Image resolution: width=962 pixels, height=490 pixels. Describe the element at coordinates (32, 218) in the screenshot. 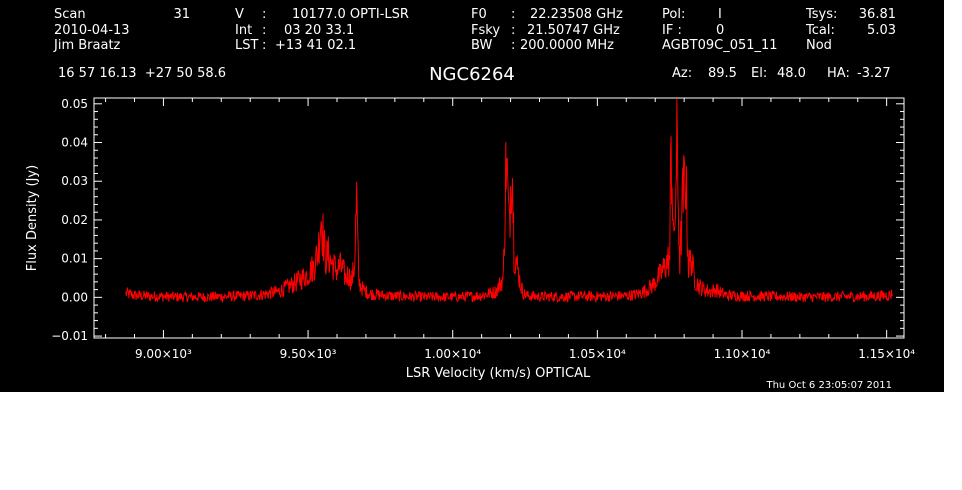

I see `y-axis-label: Flux Density (Jy)` at that location.